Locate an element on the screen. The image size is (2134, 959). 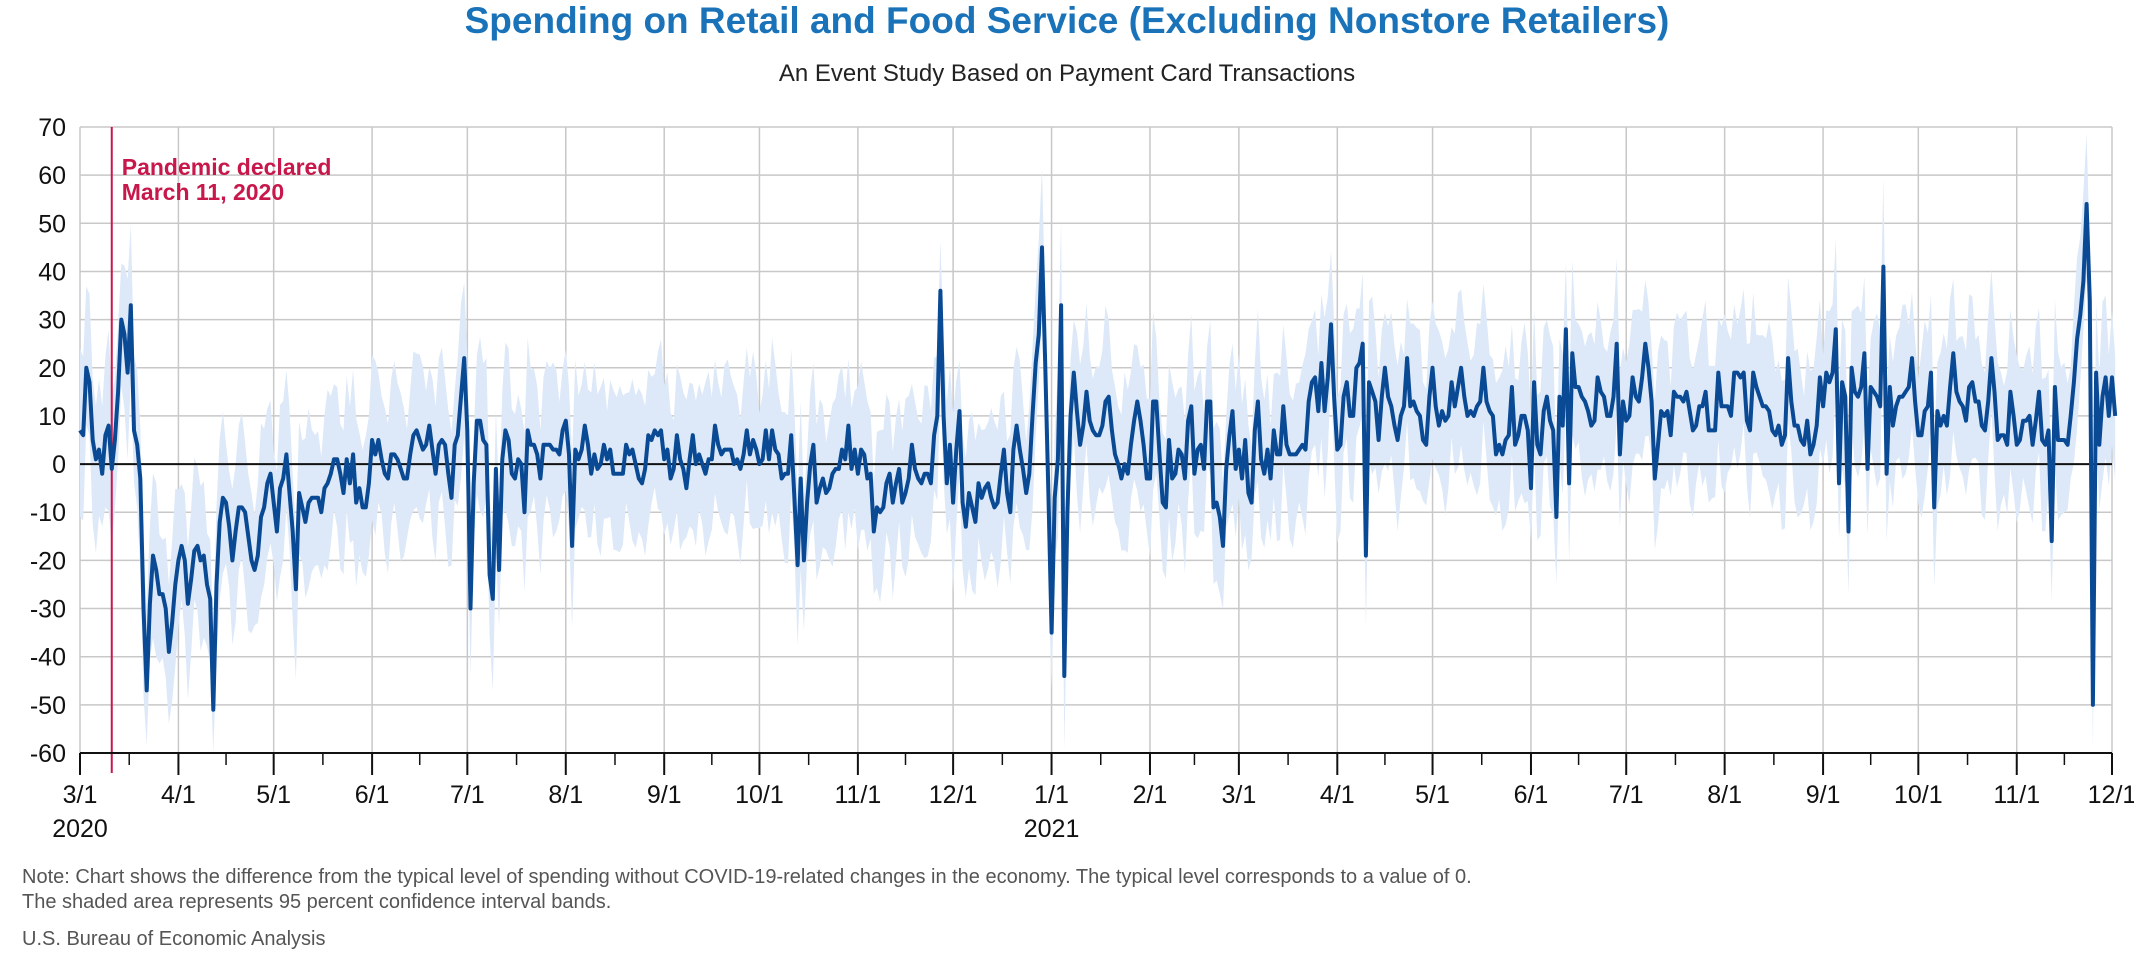
pandemic-annotation-line1: Pandemic declared is located at coordinates (227, 167).